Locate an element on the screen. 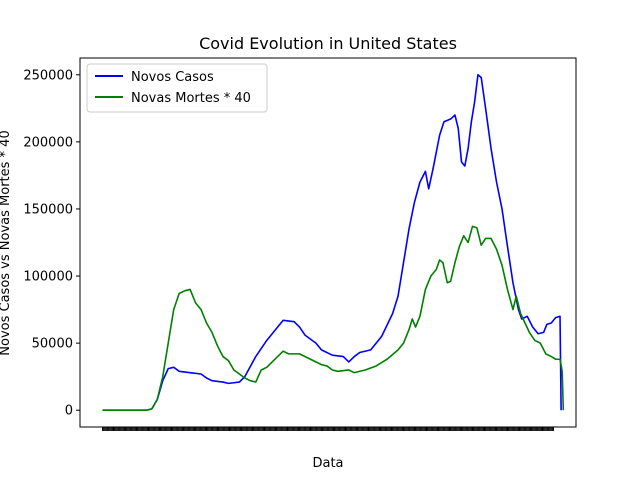  legend: Novos Casos Novas Mortes * 40 is located at coordinates (177, 88).